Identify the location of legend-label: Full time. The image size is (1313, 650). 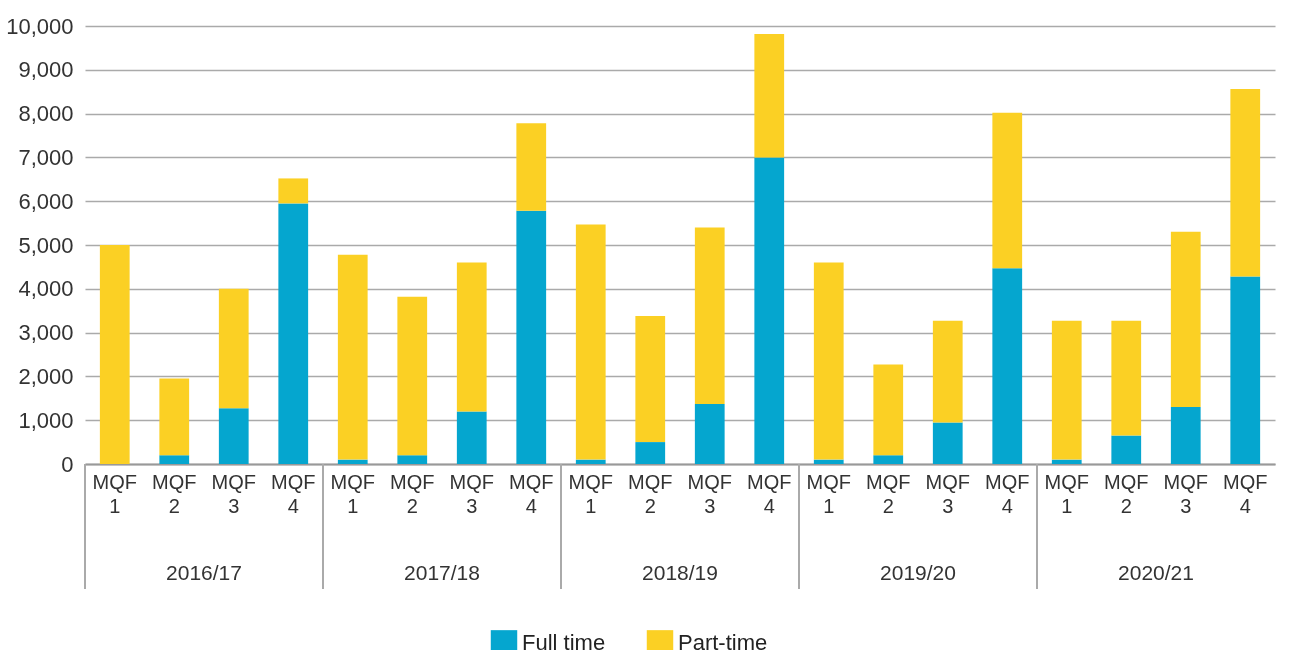
(564, 640).